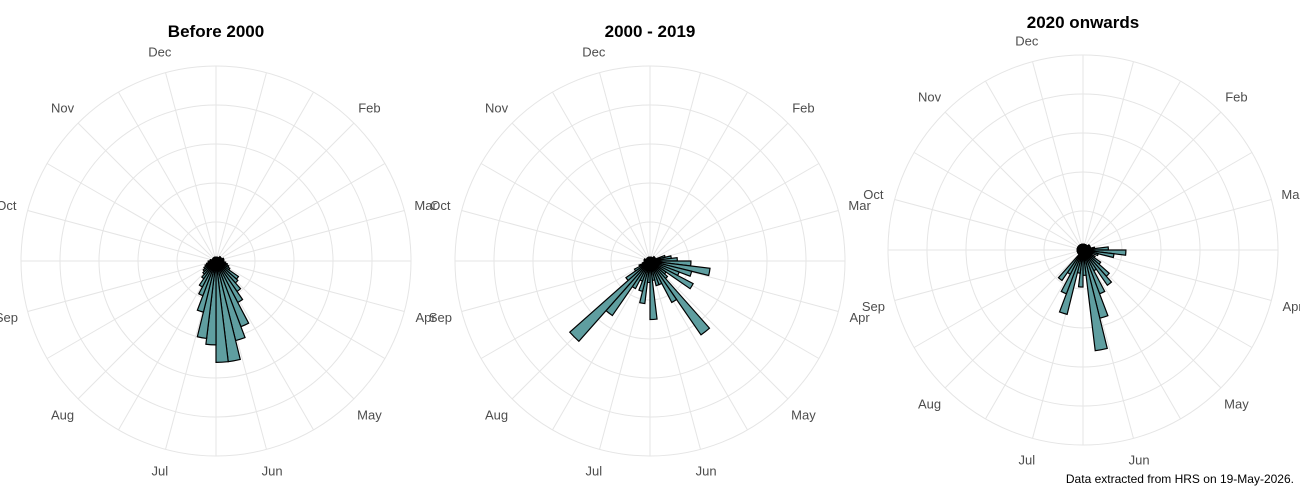  I want to click on data-source-note: Data extracted from HRS on 19-May-2026., so click(1179, 479).